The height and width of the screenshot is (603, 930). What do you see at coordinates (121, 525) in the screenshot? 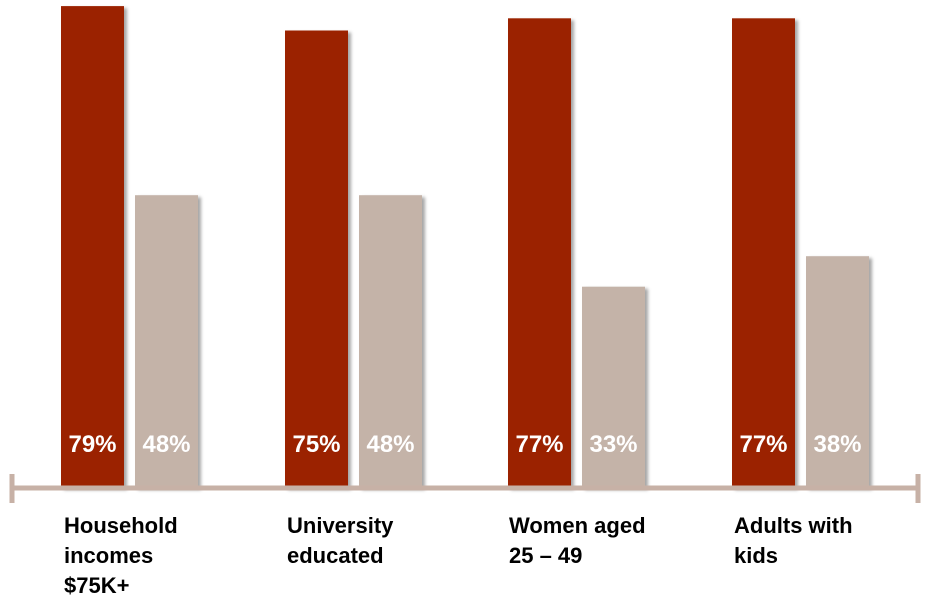
I see `category-label-0-line-0: Household` at bounding box center [121, 525].